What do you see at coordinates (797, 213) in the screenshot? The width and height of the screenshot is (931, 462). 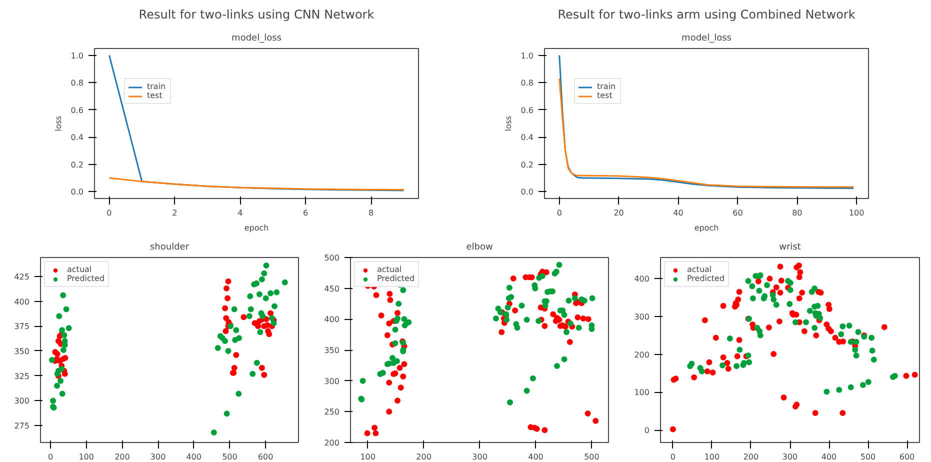 I see `x-tick-label: 80` at bounding box center [797, 213].